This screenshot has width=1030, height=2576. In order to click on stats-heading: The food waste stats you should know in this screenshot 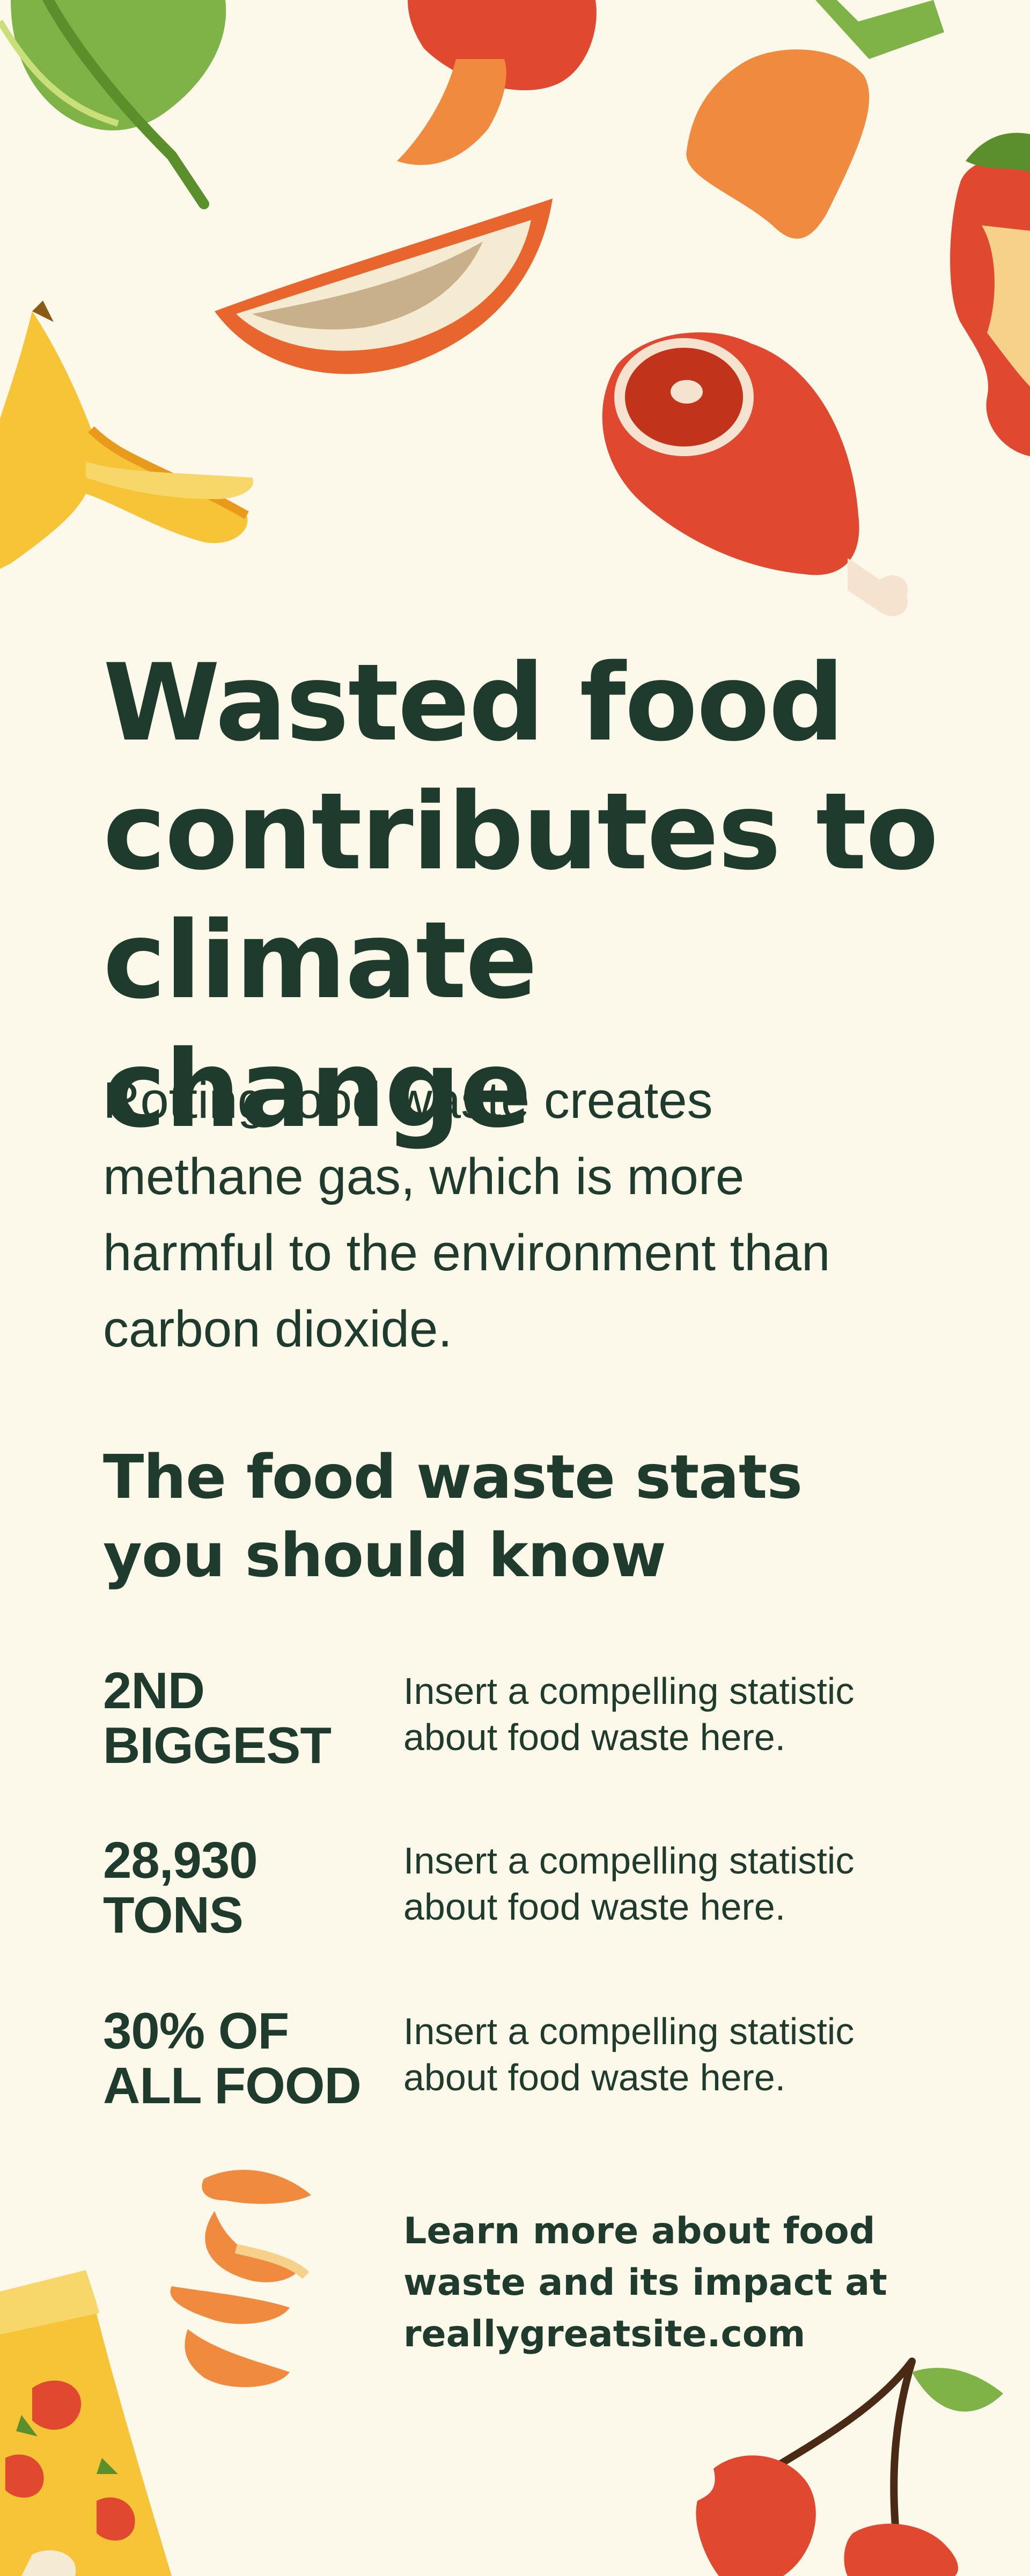, I will do `click(453, 1517)`.